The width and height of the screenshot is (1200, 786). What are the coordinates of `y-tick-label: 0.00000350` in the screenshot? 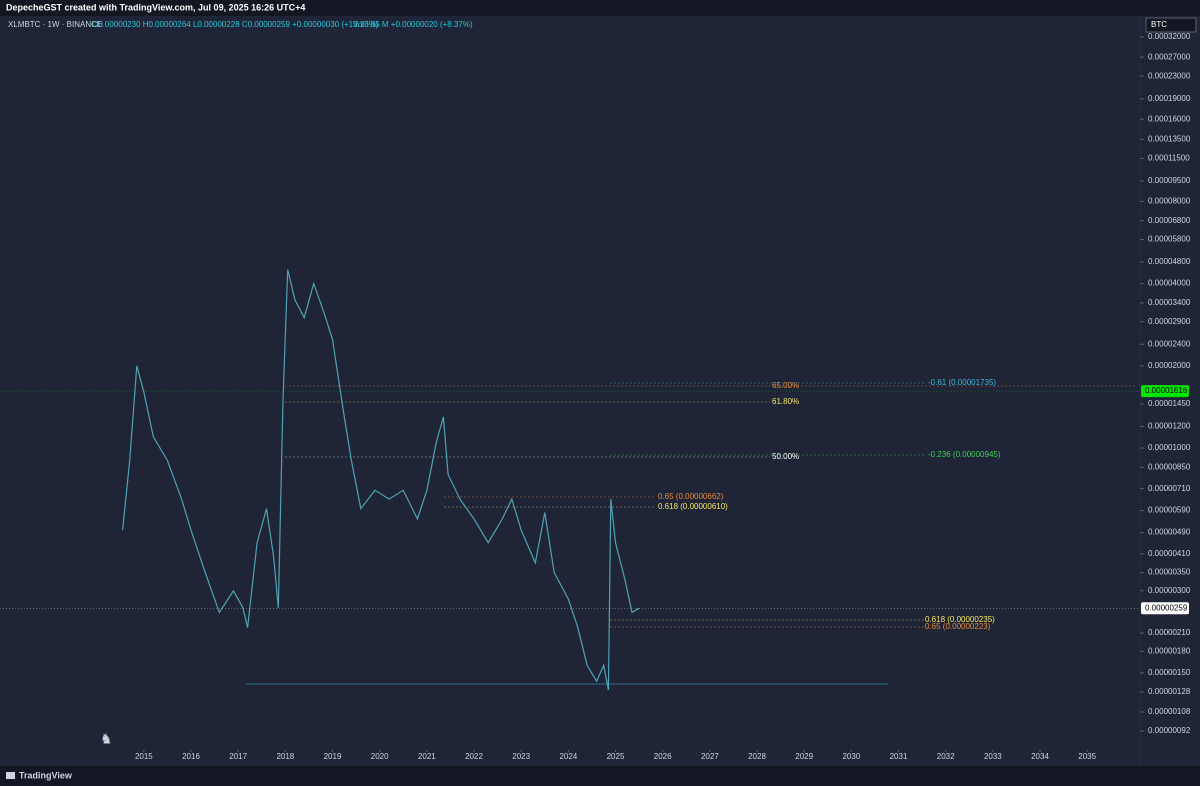 It's located at (1169, 572).